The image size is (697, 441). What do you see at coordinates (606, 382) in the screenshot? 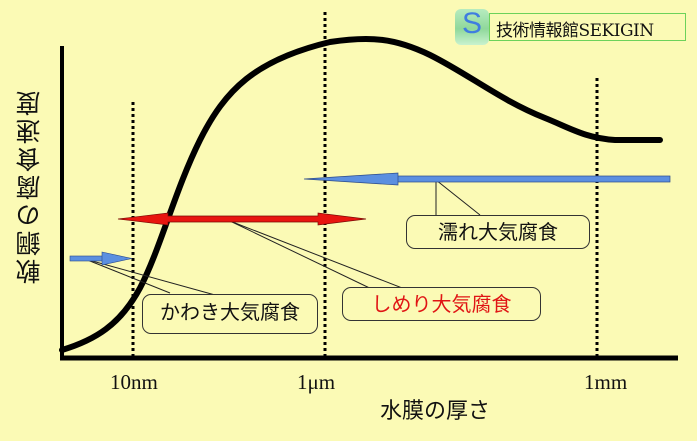
I see `x-tick-1mm: 1mm` at bounding box center [606, 382].